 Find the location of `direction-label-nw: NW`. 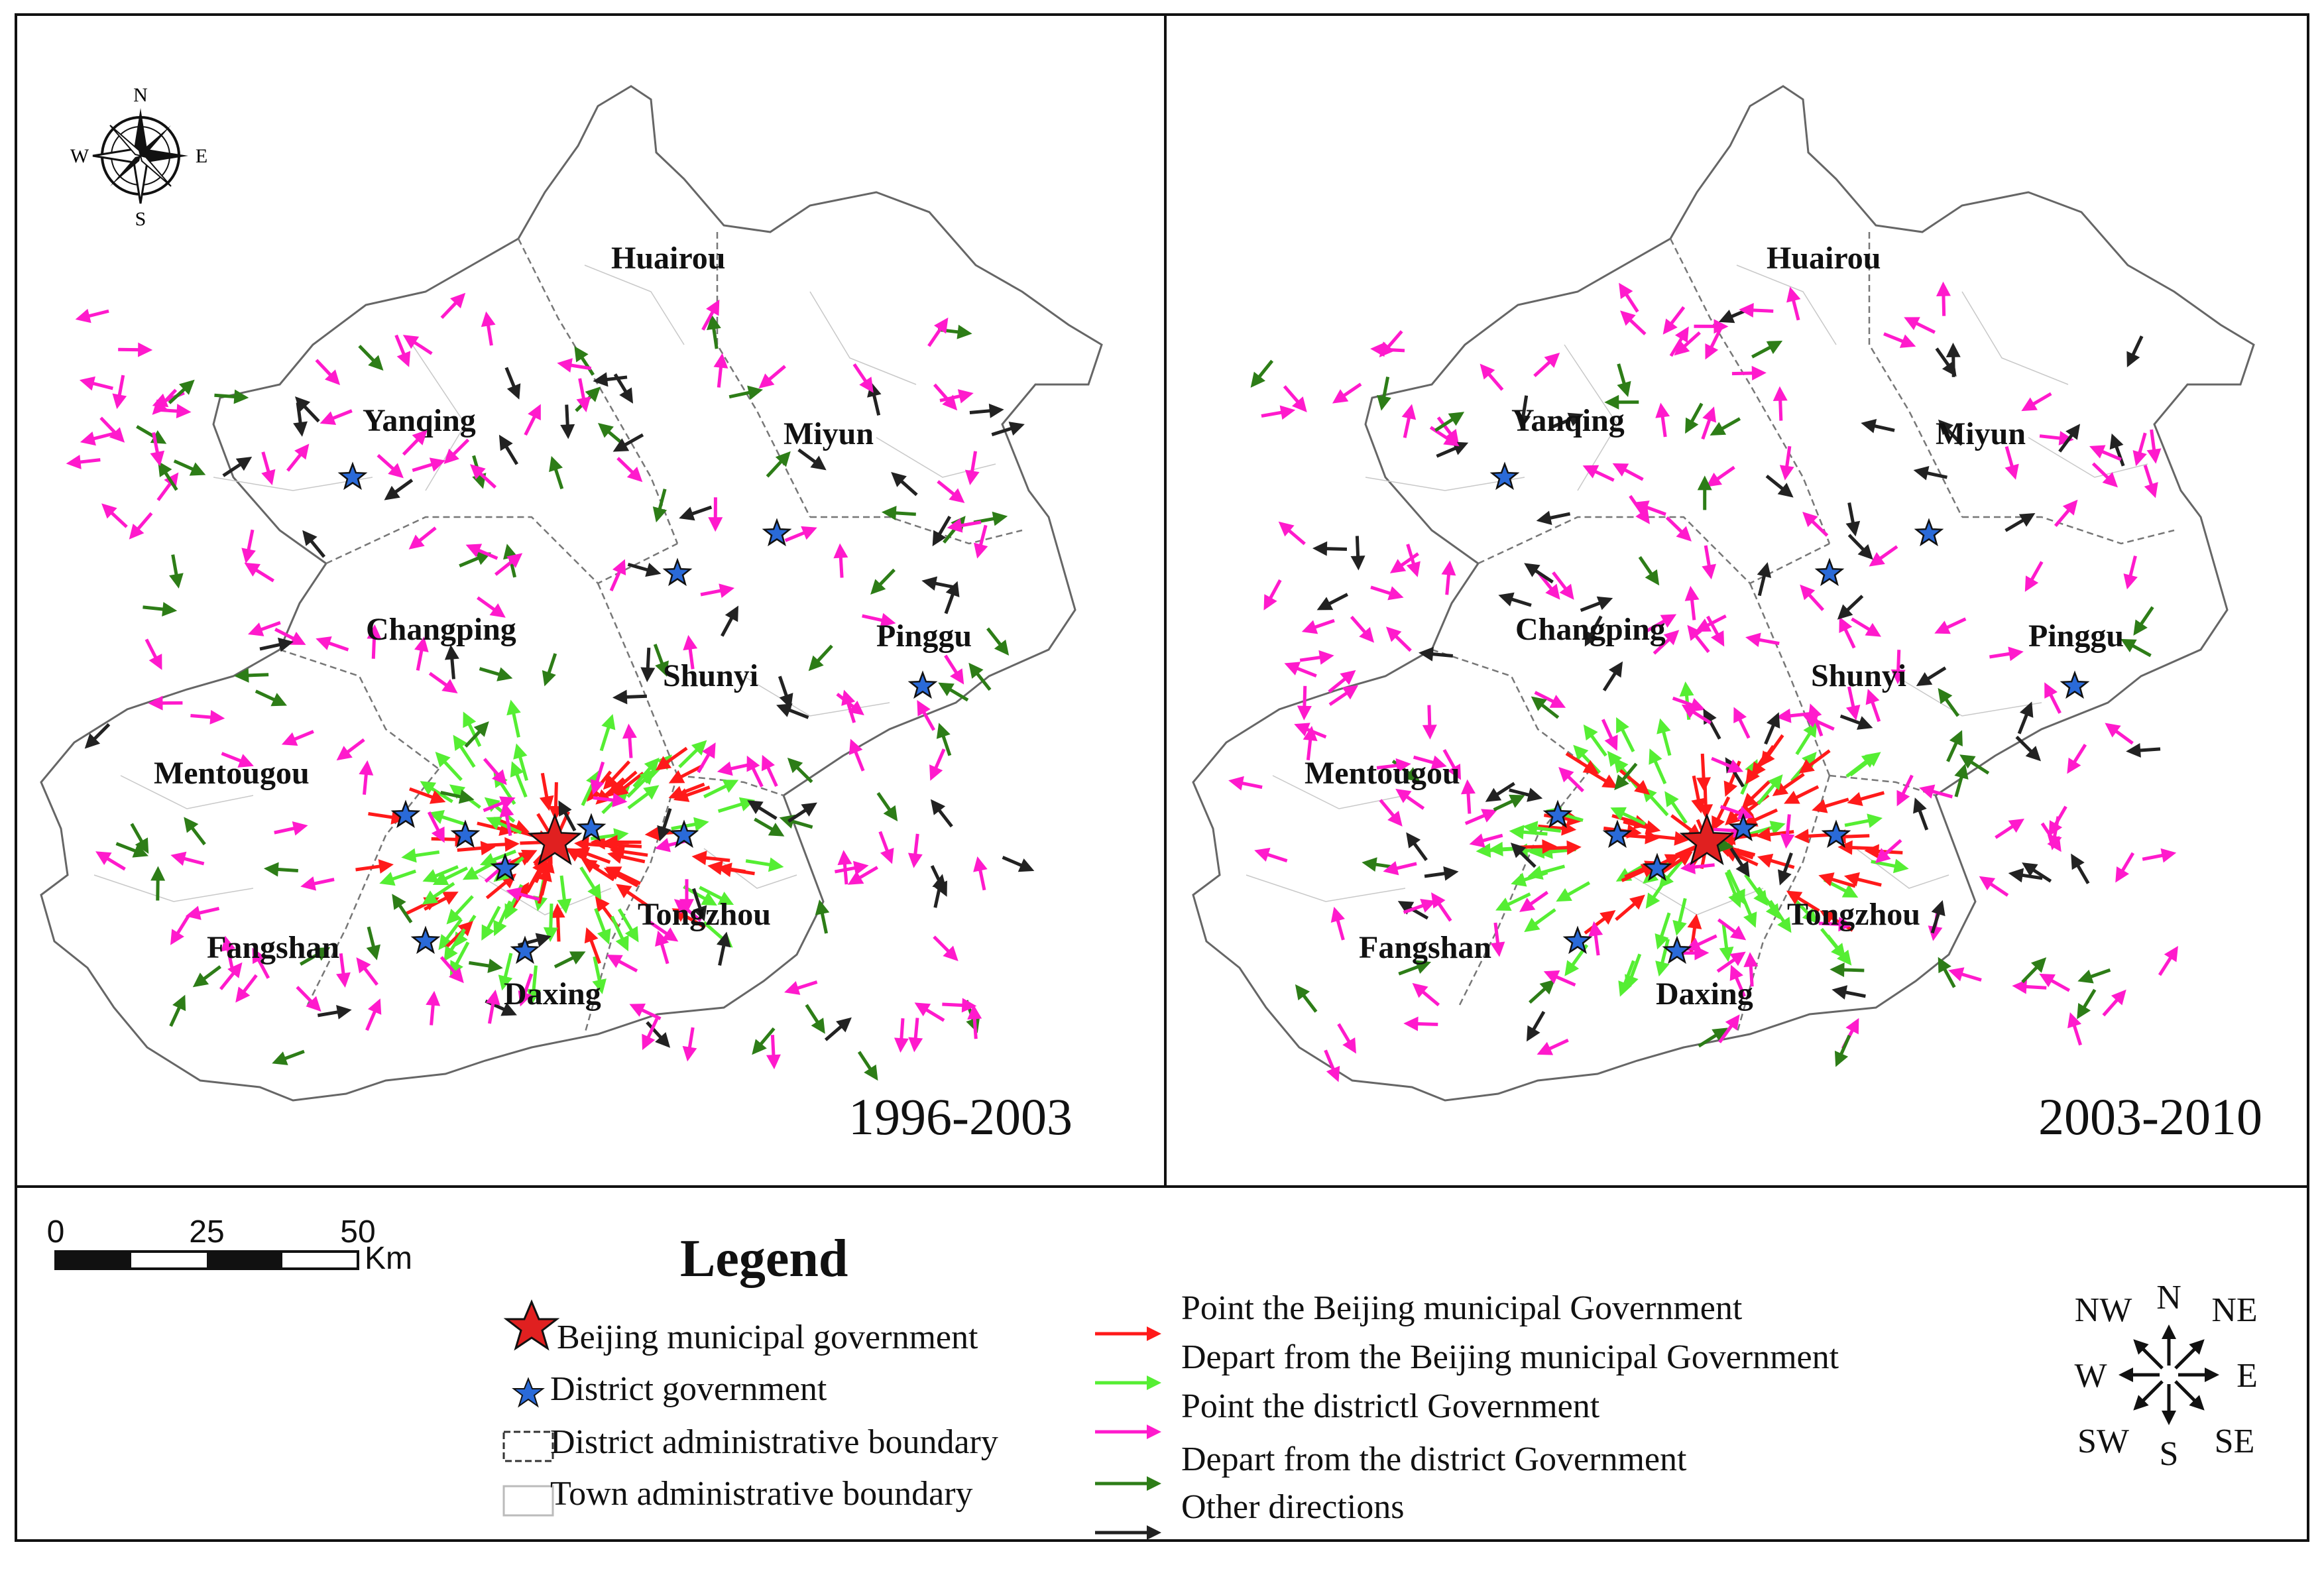

direction-label-nw: NW is located at coordinates (2103, 1310).